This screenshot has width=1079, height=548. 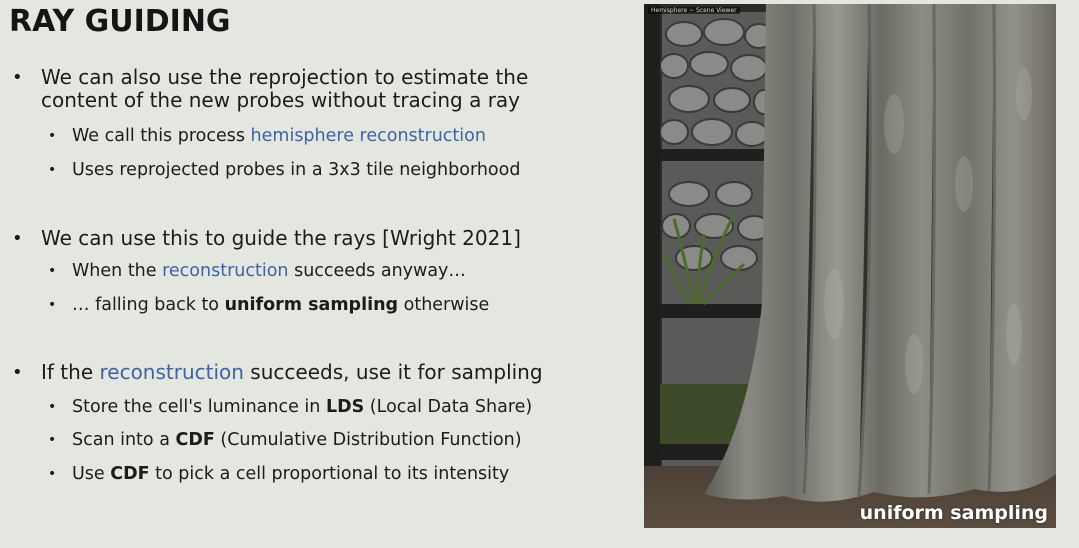 I want to click on slide-title: RAY GUIDING, so click(x=120, y=21).